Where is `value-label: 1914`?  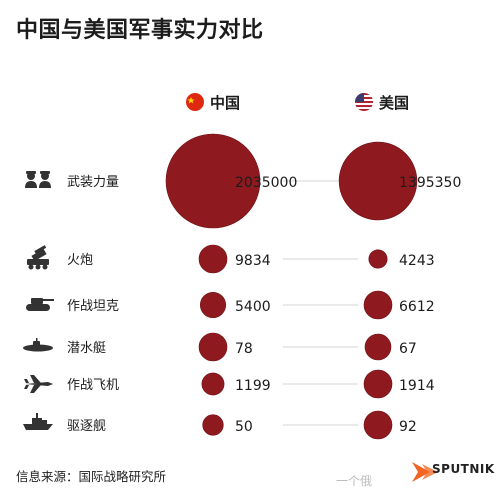
value-label: 1914 is located at coordinates (417, 386).